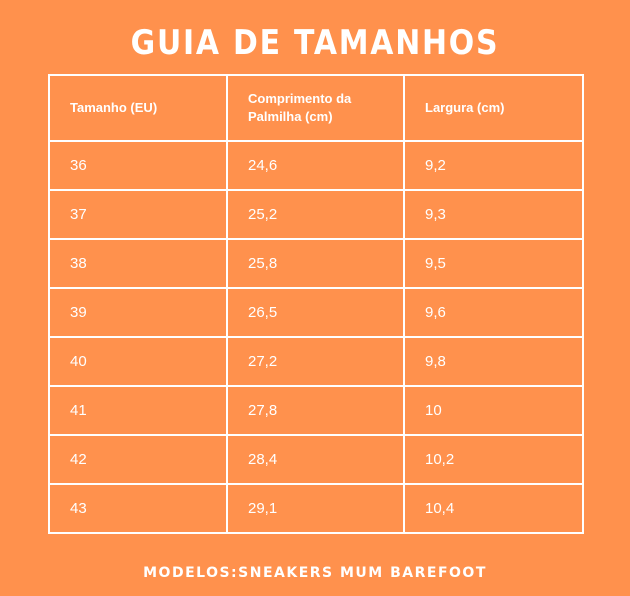 The height and width of the screenshot is (596, 630). I want to click on cell-insole-length: 25,2, so click(315, 214).